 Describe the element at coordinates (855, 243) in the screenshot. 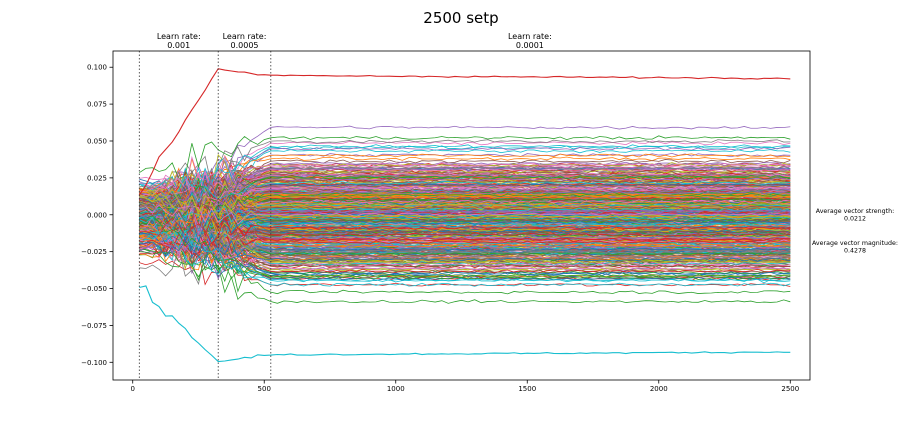

I see `side-stat-label: Average vector magnitude:` at that location.